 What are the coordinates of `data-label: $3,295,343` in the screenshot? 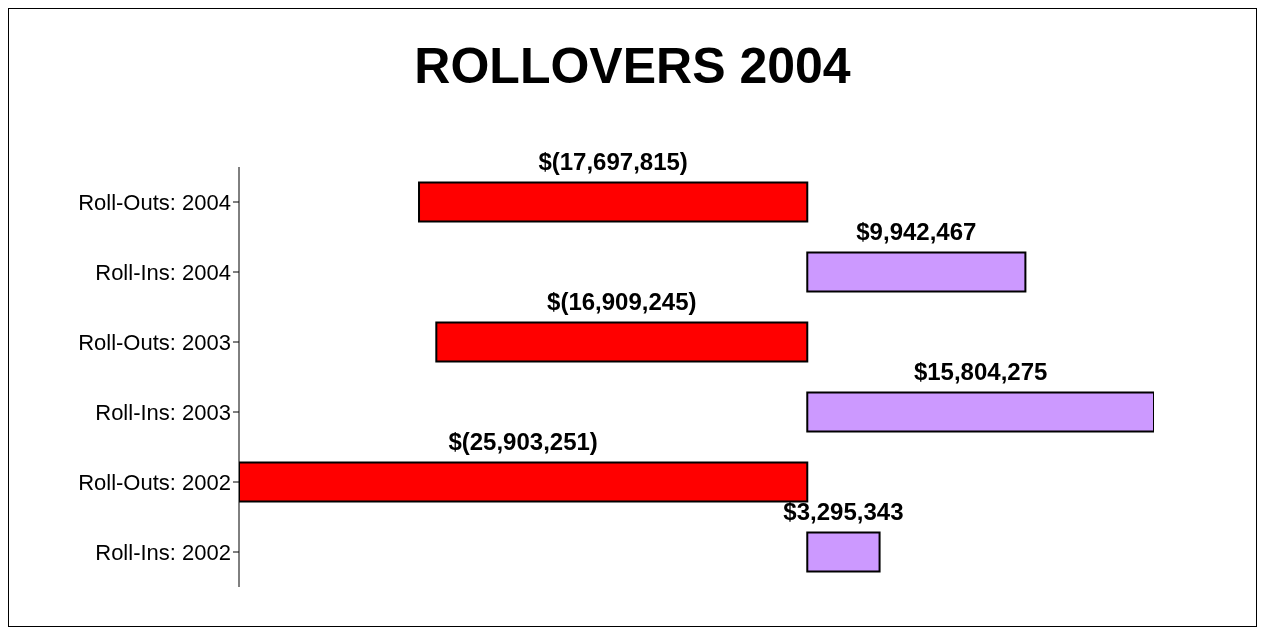 It's located at (843, 512).